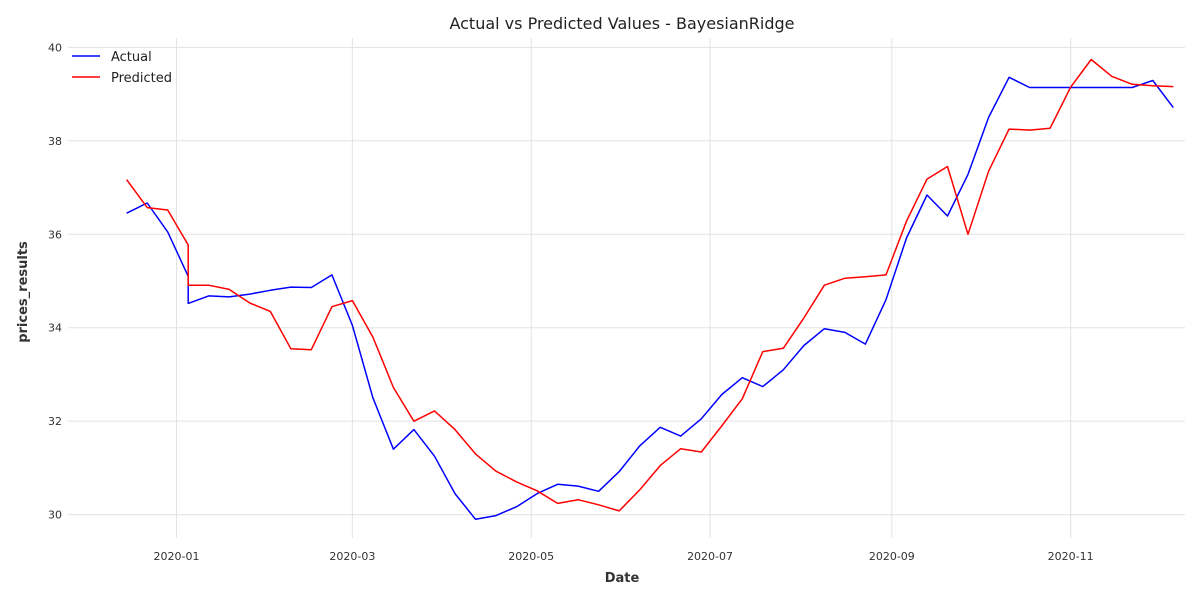 Image resolution: width=1200 pixels, height=600 pixels. I want to click on y-tick-label: 34, so click(55, 328).